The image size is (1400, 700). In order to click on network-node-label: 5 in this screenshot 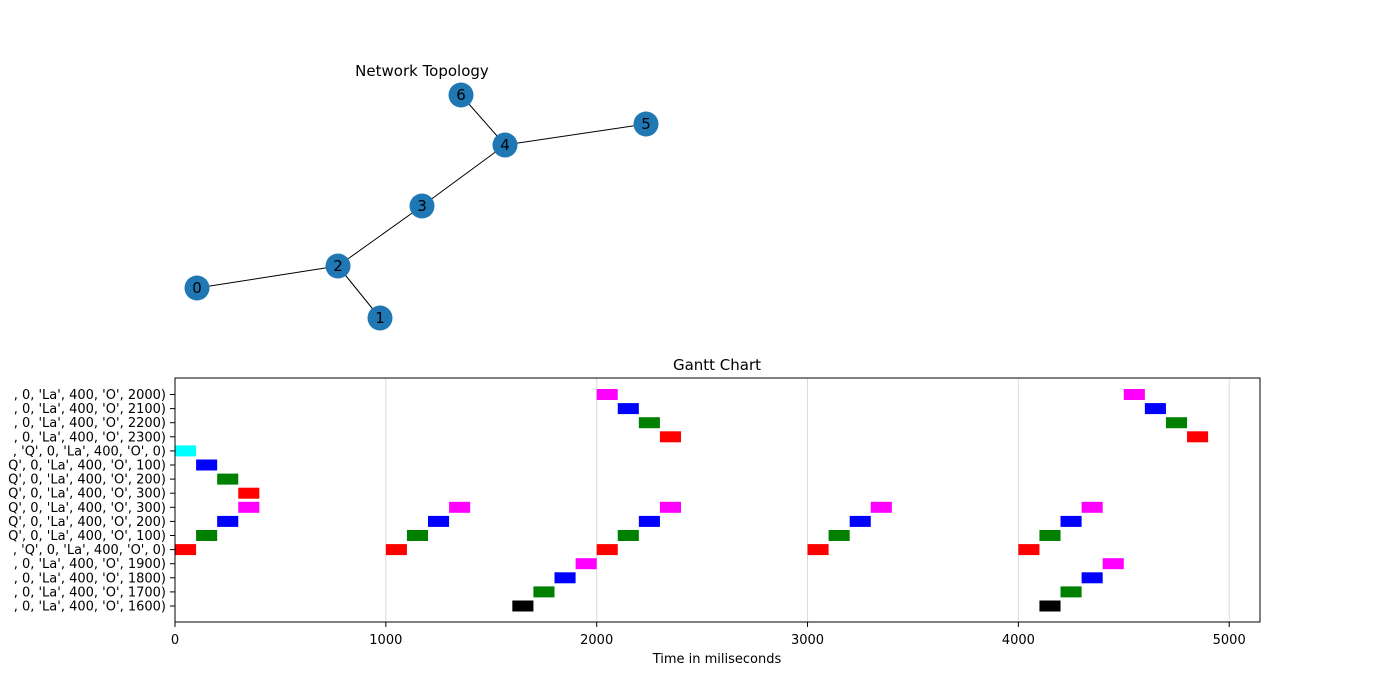, I will do `click(646, 124)`.